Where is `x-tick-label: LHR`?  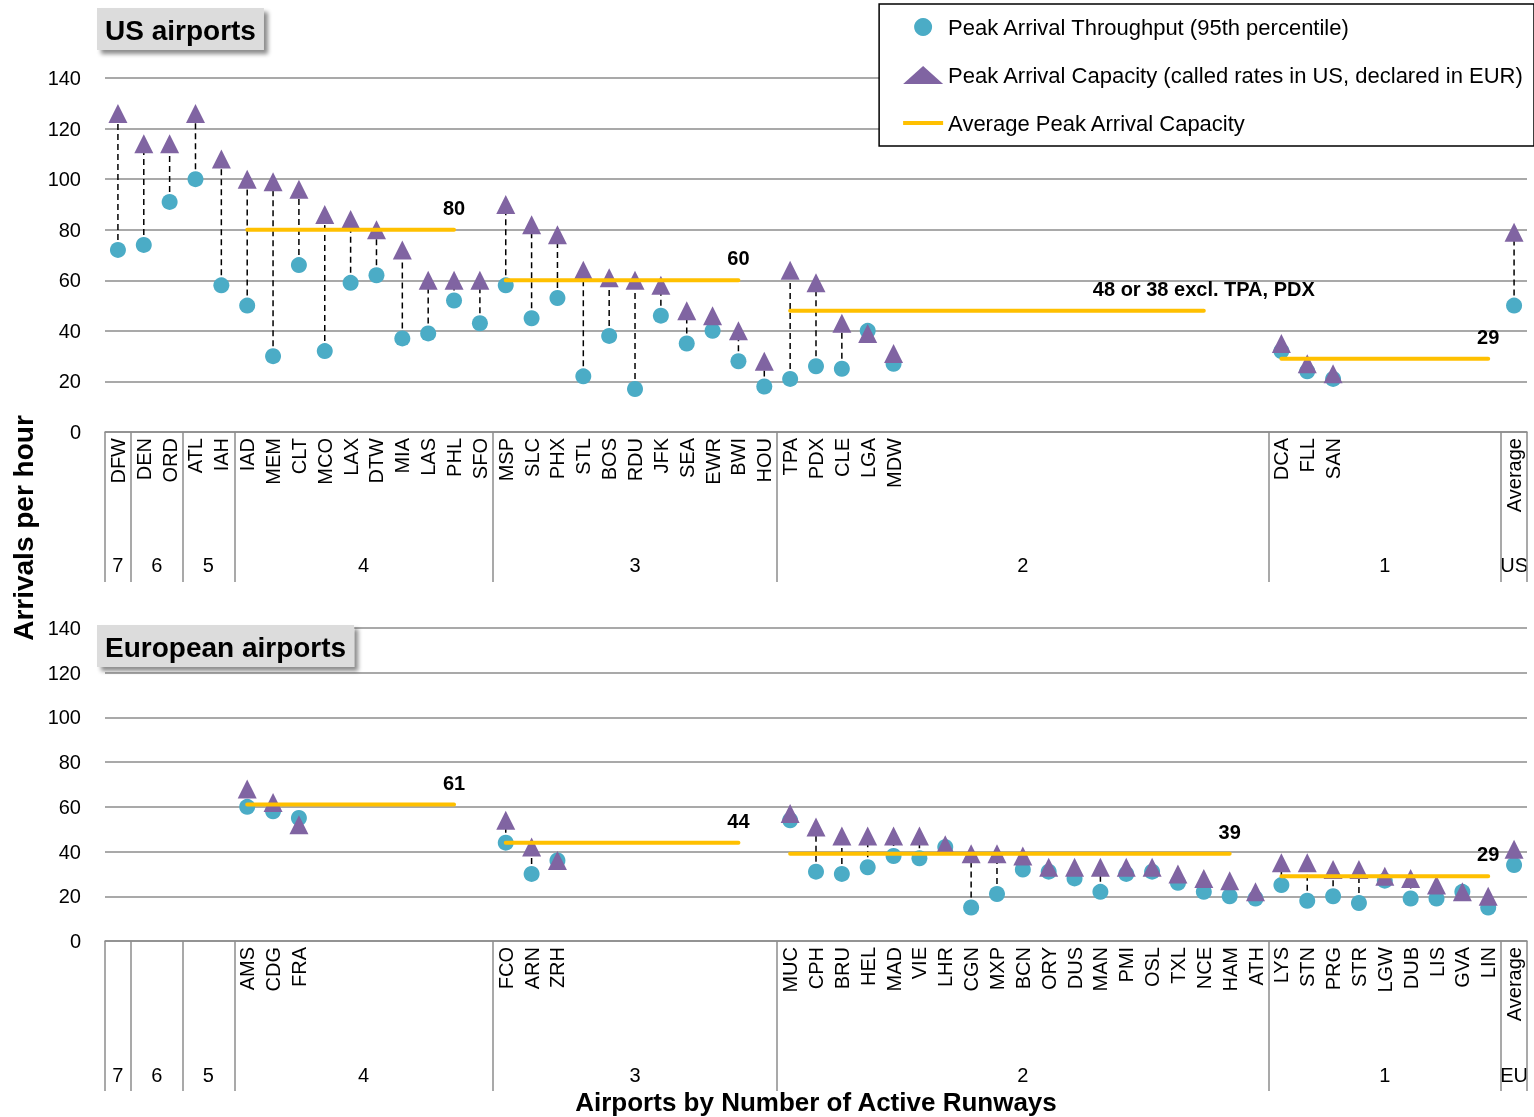 x-tick-label: LHR is located at coordinates (945, 967).